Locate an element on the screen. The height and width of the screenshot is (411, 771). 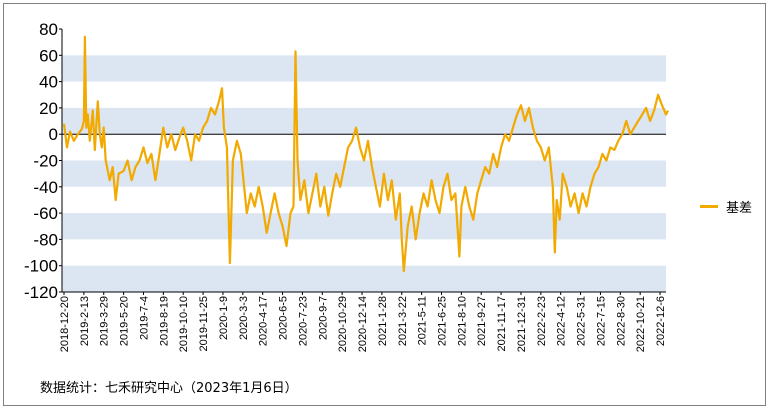
y-tick-label: -60 is located at coordinates (45, 213).